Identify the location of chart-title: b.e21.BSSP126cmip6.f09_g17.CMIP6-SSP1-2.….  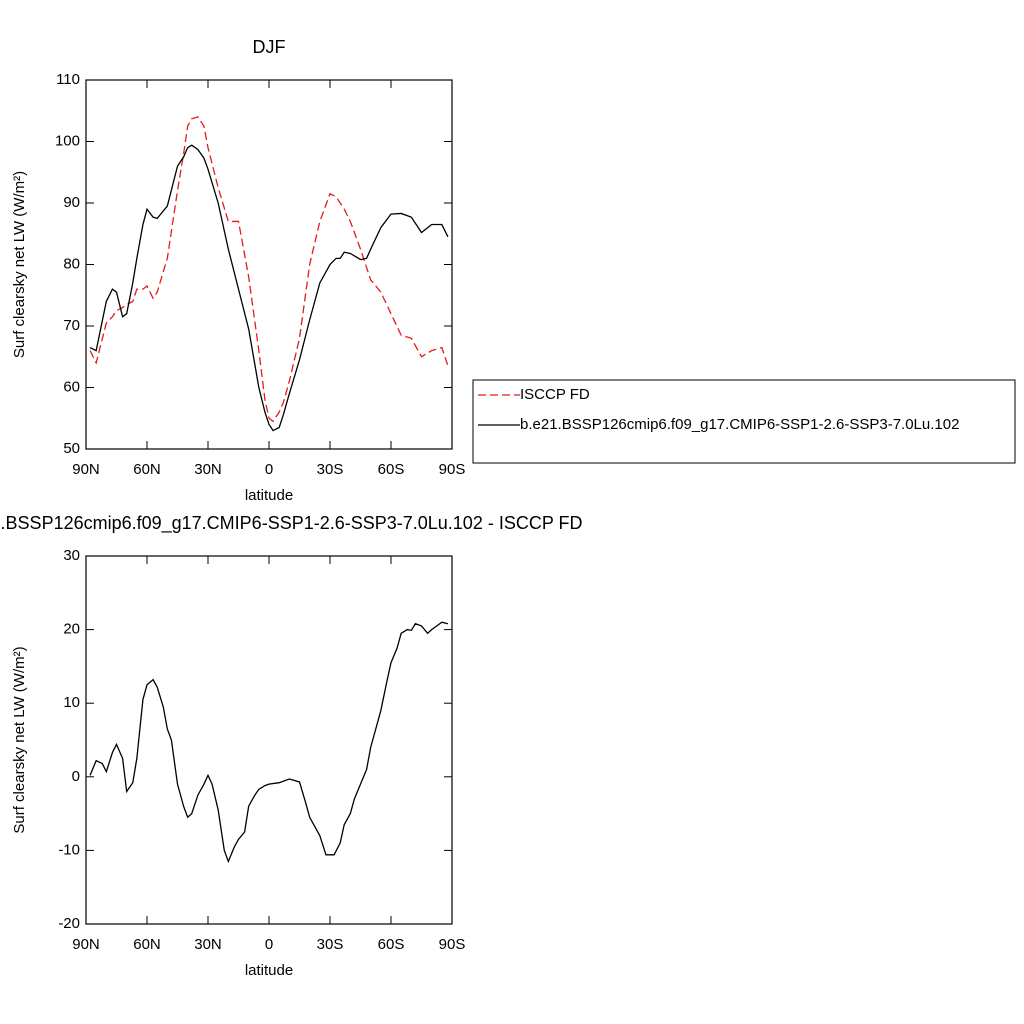
(291, 523).